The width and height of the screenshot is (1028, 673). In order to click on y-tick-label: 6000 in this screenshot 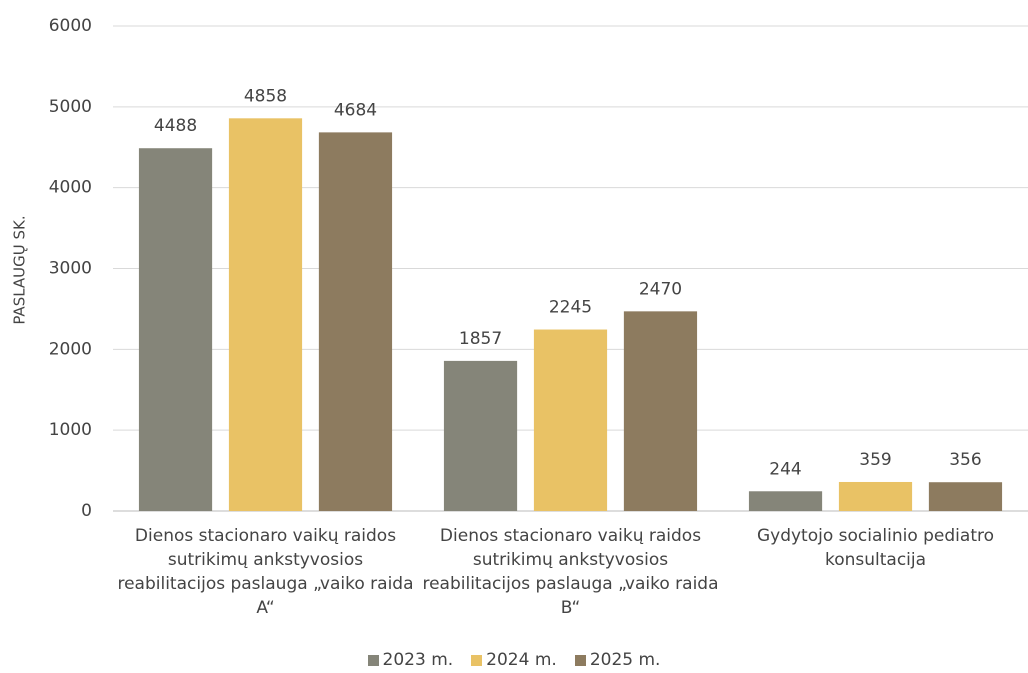, I will do `click(70, 26)`.